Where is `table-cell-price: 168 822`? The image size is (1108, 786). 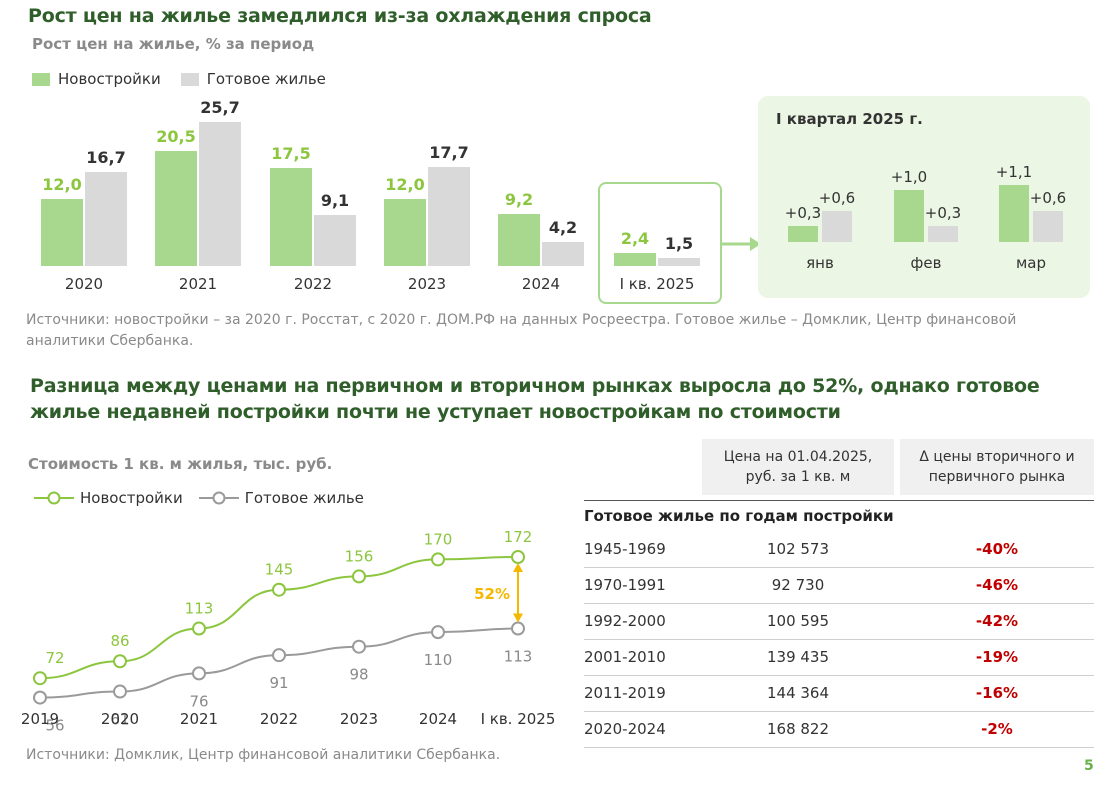 table-cell-price: 168 822 is located at coordinates (798, 729).